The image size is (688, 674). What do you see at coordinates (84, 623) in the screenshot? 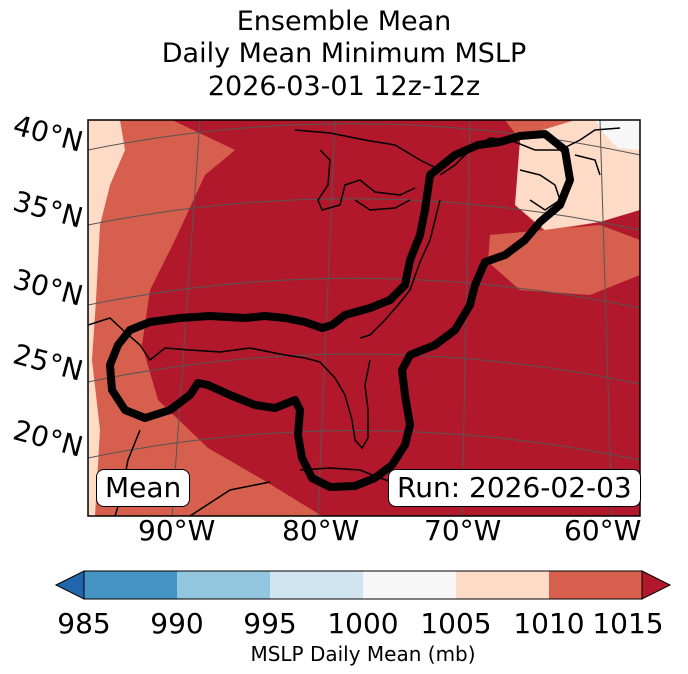
I see `colorbar-tick-985: 985` at bounding box center [84, 623].